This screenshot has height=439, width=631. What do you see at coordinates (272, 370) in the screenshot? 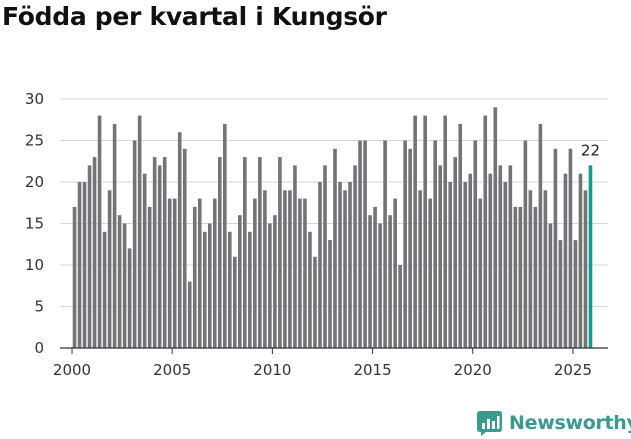
I see `x-tick-label: 2010` at bounding box center [272, 370].